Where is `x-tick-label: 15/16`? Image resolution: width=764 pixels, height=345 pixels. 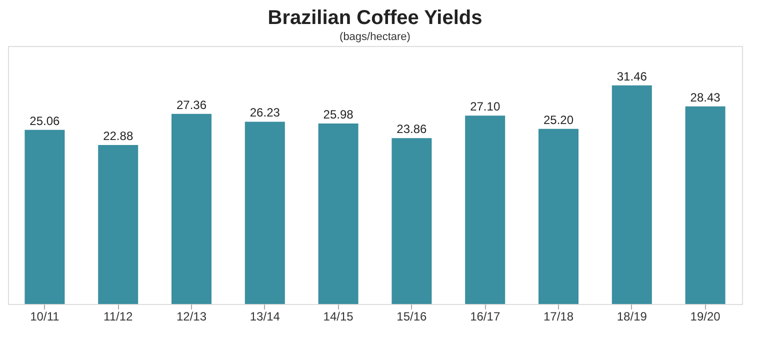 x-tick-label: 15/16 is located at coordinates (412, 317).